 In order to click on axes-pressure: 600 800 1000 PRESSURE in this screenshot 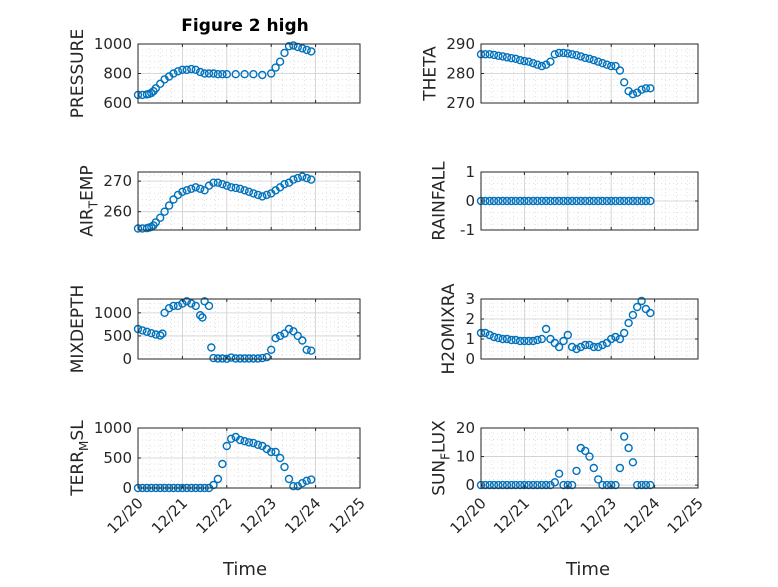, I will do `click(214, 73)`.